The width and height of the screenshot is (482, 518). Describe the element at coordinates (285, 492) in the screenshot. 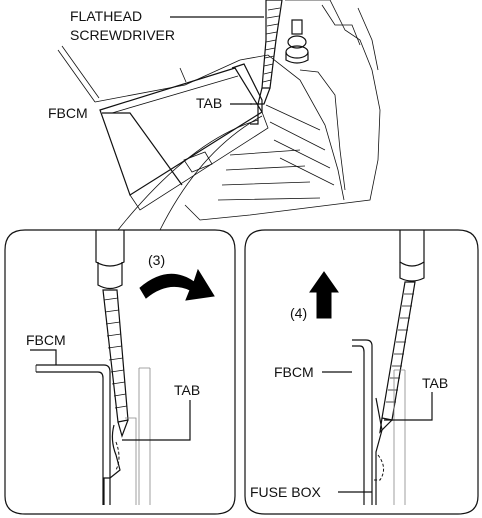

I see `fuse-box-label: FUSE BOX` at that location.